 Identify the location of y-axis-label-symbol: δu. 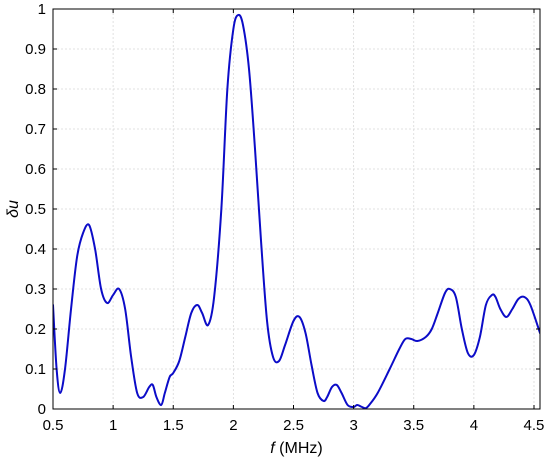
(13, 209).